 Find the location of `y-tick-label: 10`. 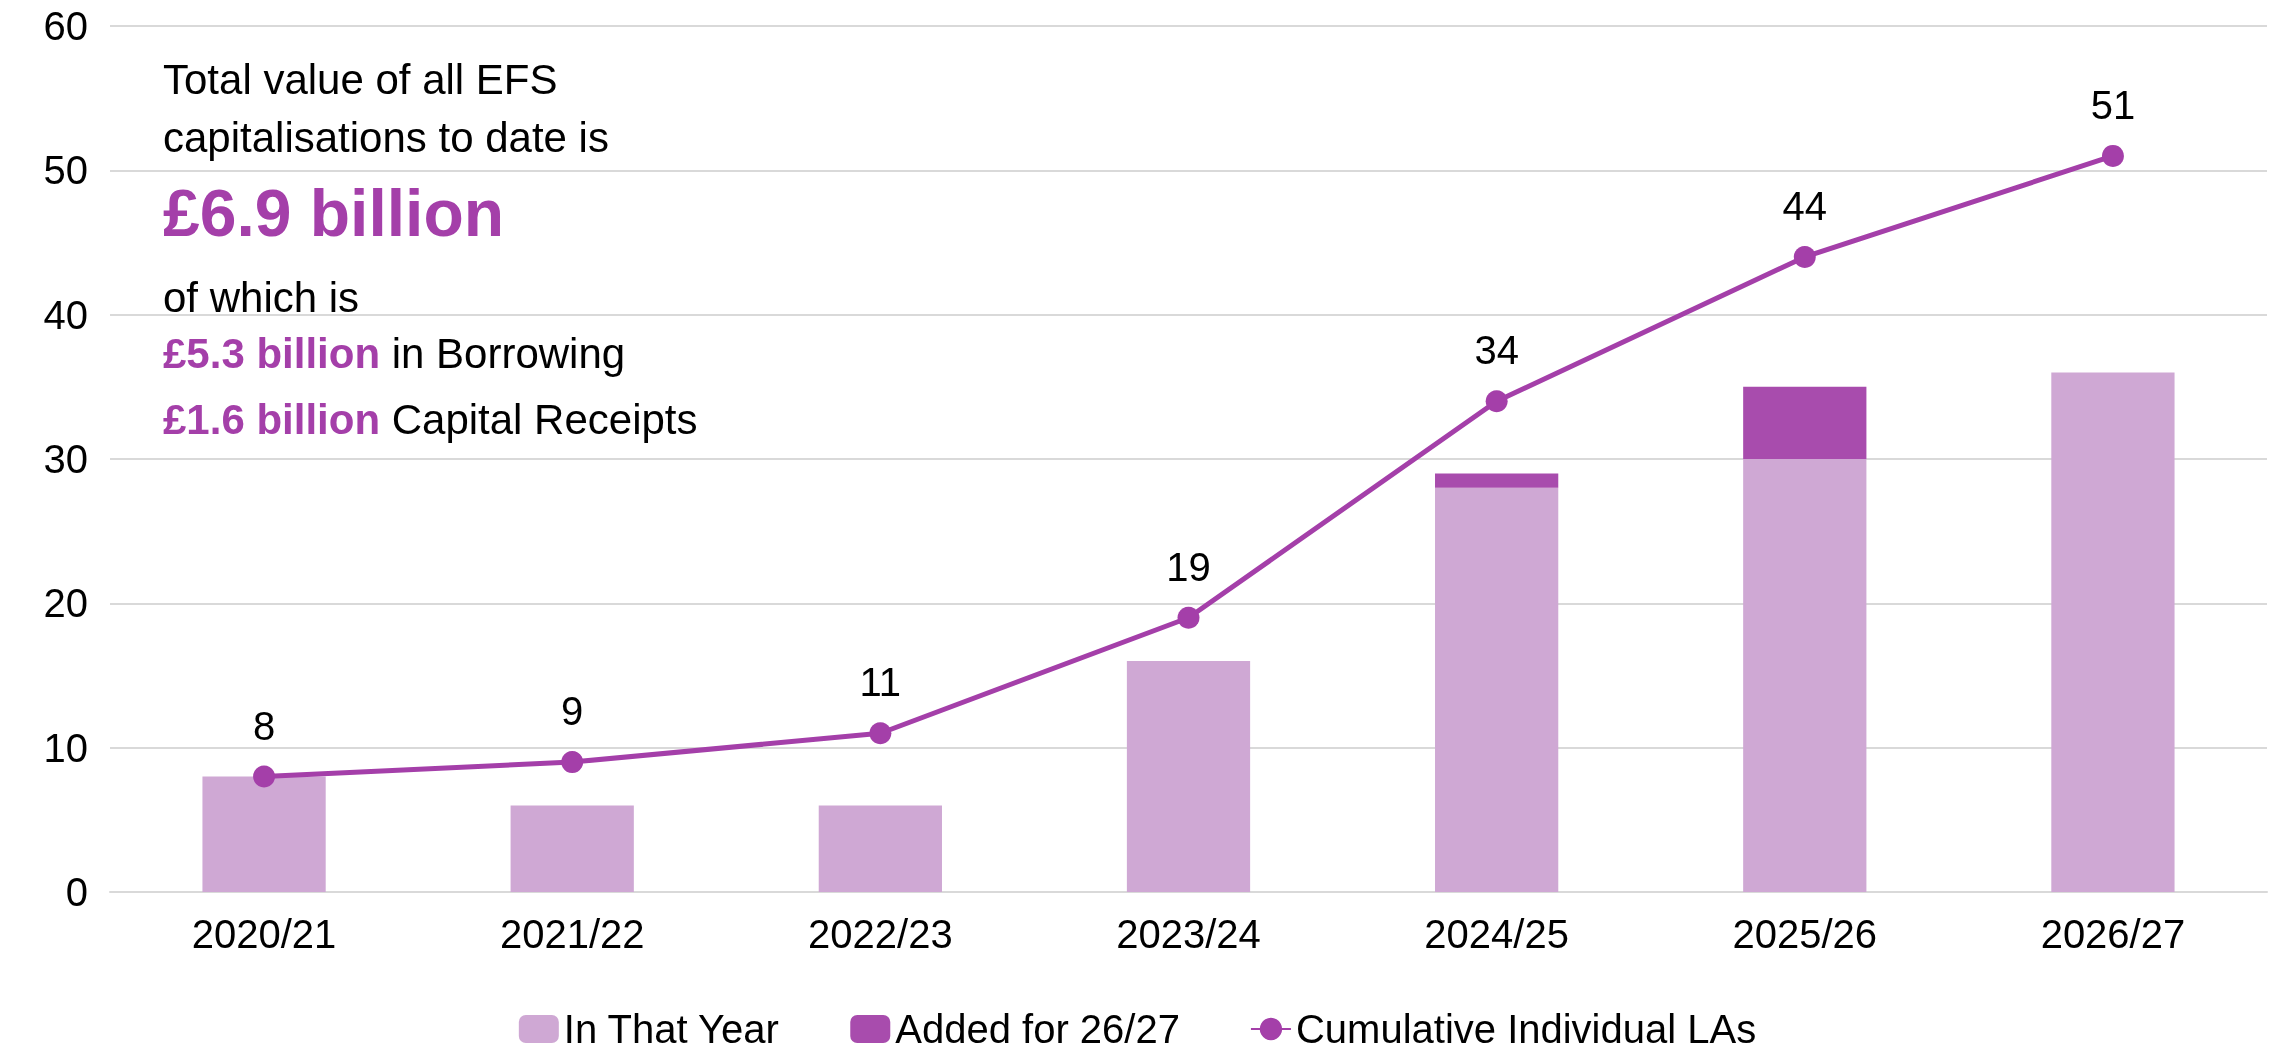

y-tick-label: 10 is located at coordinates (65, 747).